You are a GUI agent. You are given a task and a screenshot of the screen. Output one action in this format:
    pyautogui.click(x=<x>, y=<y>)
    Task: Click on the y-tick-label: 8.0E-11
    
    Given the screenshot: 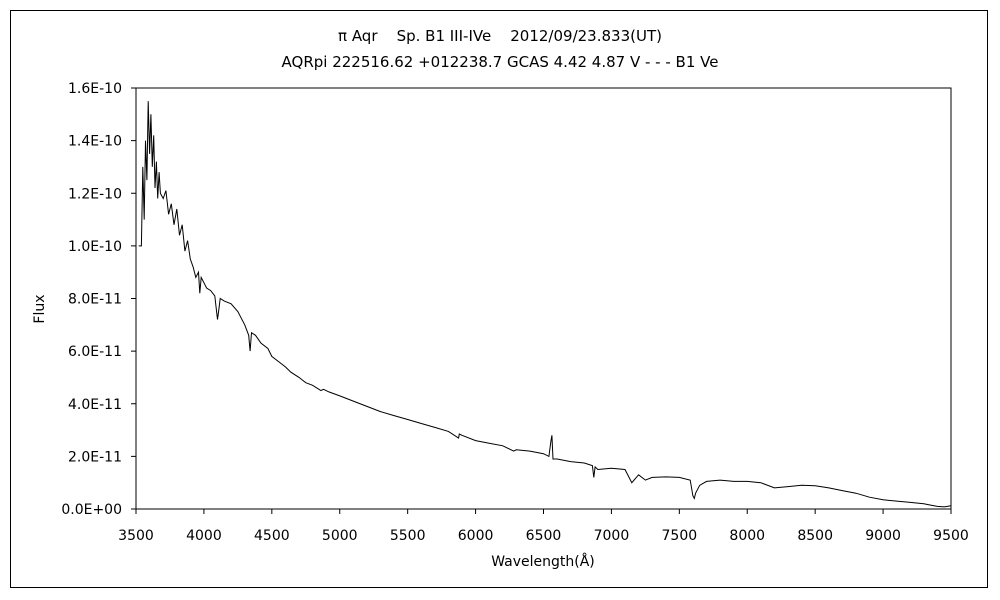 What is the action you would take?
    pyautogui.click(x=95, y=300)
    